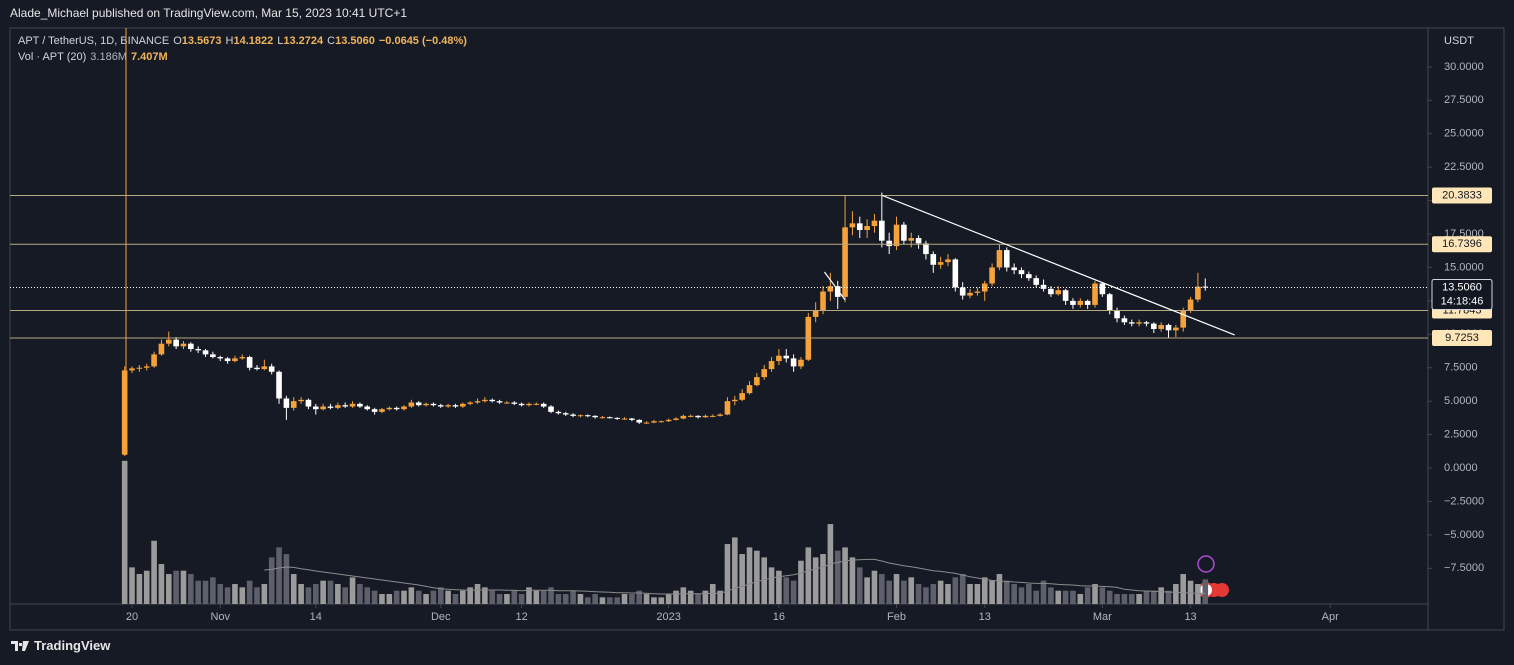 The width and height of the screenshot is (1514, 665). I want to click on y-tick-label: 0.0000, so click(1461, 468).